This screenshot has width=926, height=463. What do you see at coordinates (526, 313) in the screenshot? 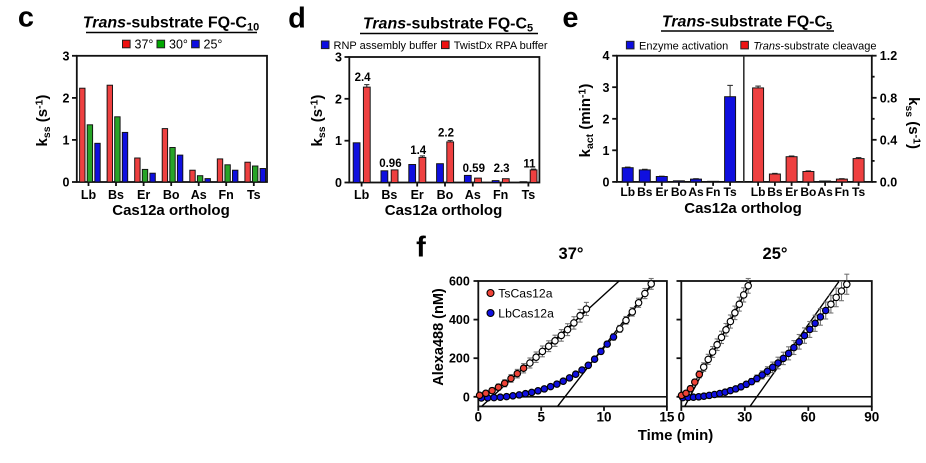
I see `svg-text: LbCas12a` at bounding box center [526, 313].